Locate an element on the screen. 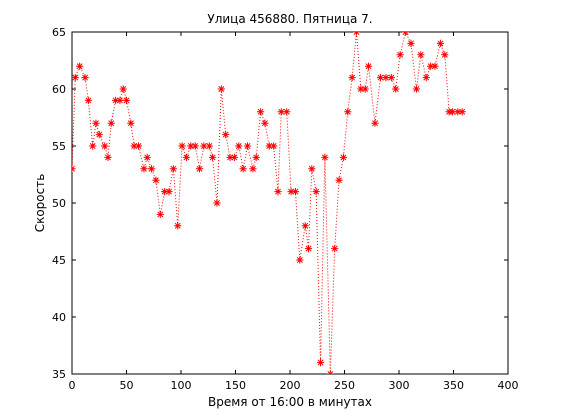 The height and width of the screenshot is (420, 561). y-tick-label: 65 is located at coordinates (59, 32).